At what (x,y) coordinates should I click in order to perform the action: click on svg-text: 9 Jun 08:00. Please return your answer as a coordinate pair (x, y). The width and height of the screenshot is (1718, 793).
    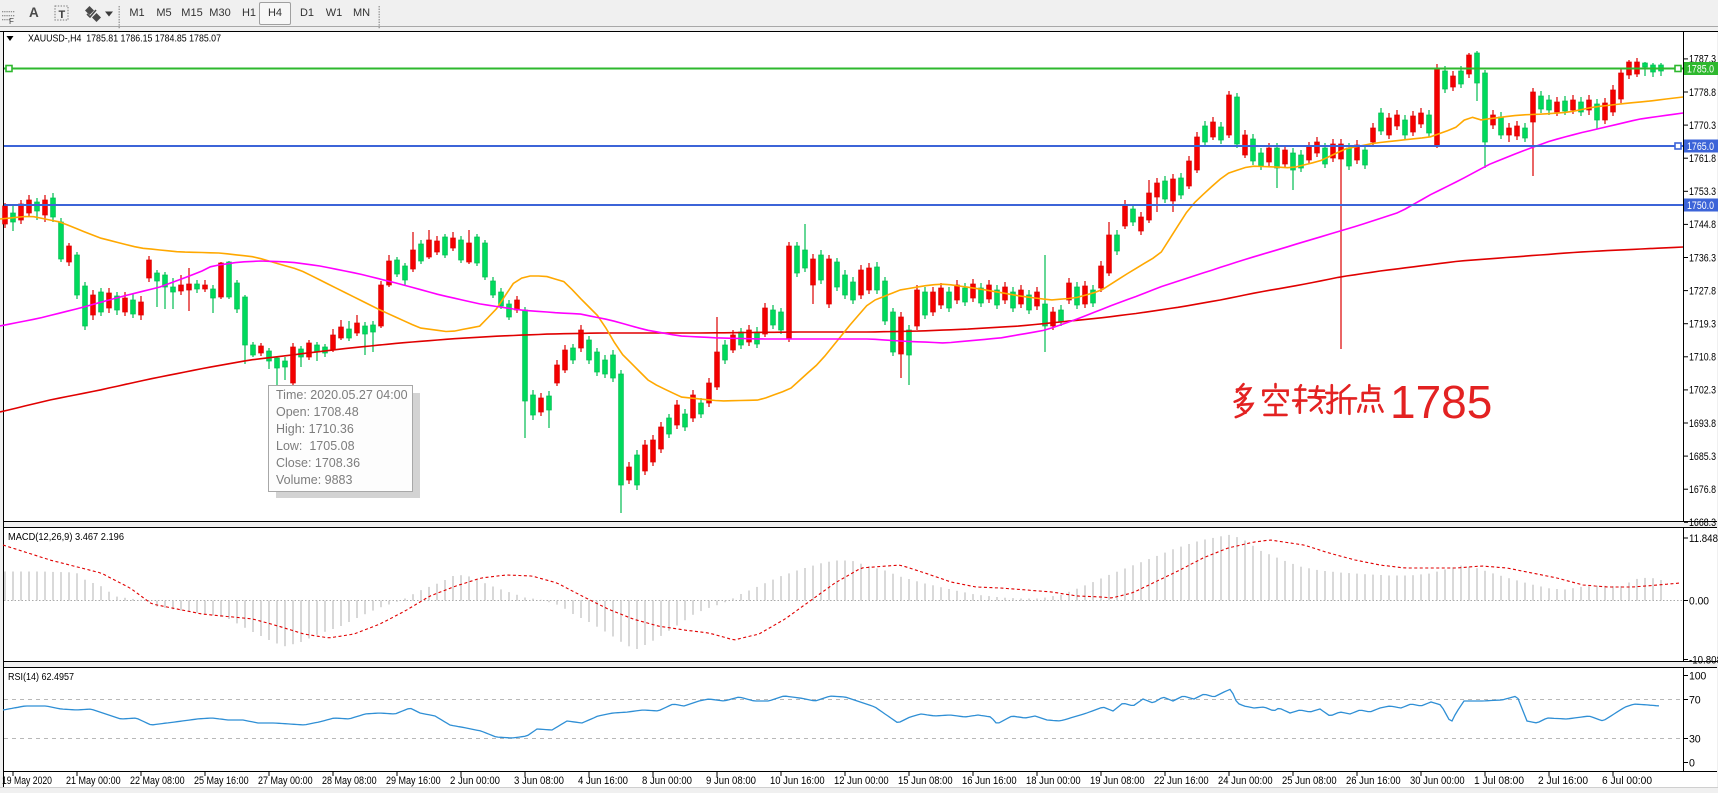
    Looking at the image, I should click on (731, 781).